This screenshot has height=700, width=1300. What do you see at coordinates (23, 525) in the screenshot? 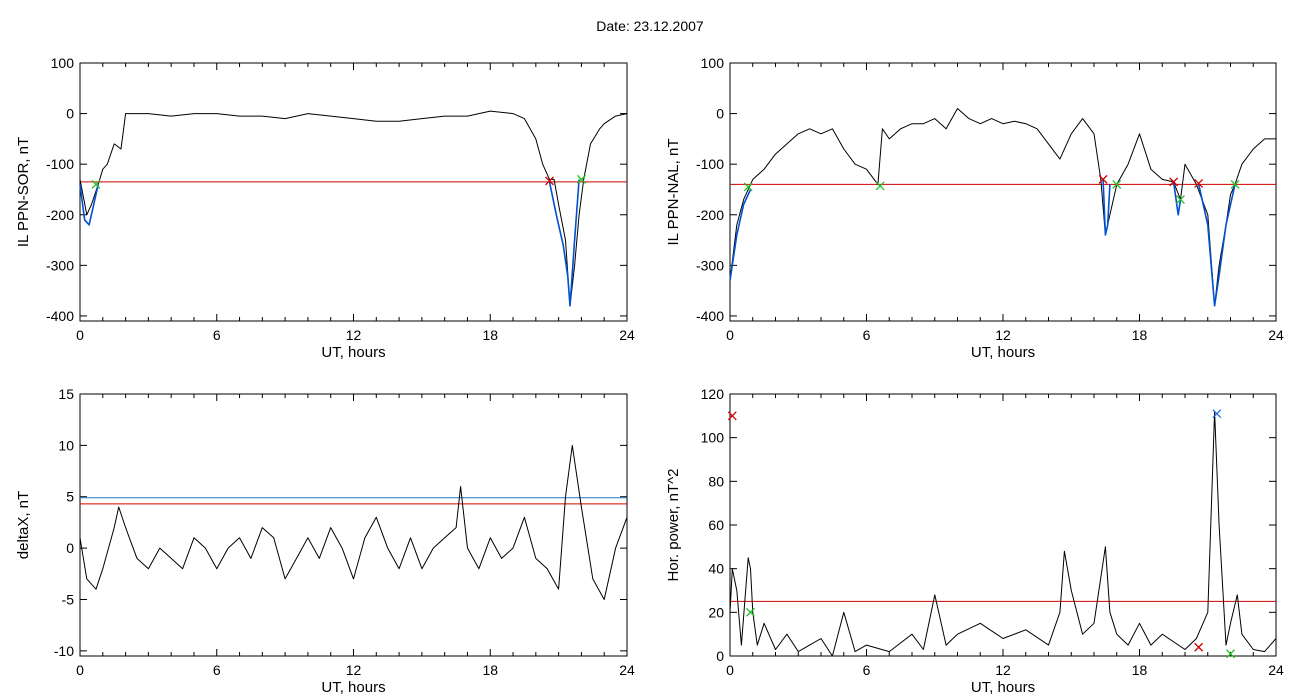
I see `chart-3-y-axis-label: deltaX, nT` at bounding box center [23, 525].